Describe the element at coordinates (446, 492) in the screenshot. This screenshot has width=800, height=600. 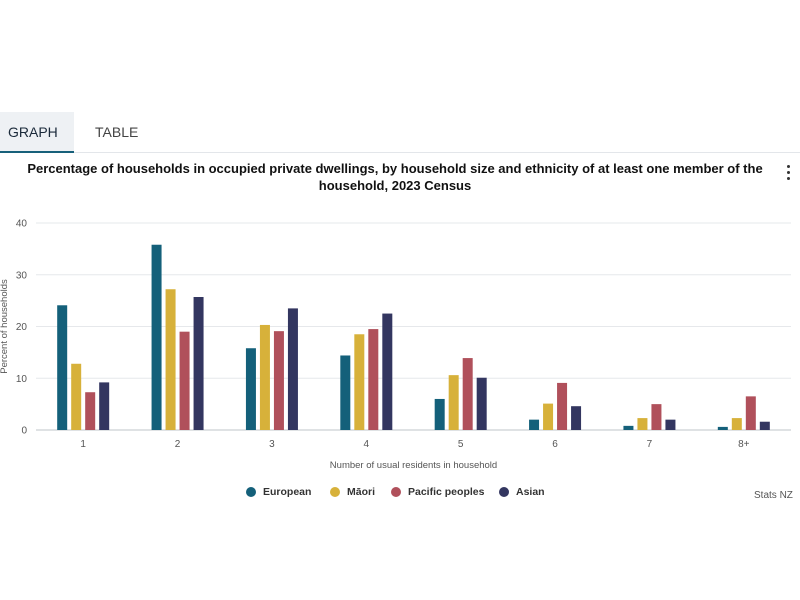
I see `legend-label: Pacific peoples` at that location.